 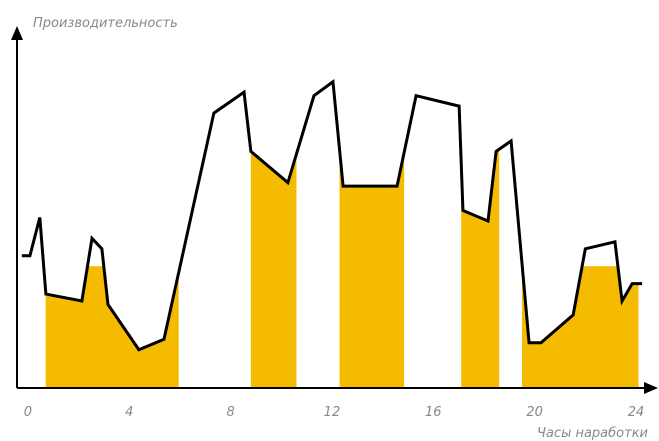 I want to click on x-tick-label: 20, so click(x=534, y=412).